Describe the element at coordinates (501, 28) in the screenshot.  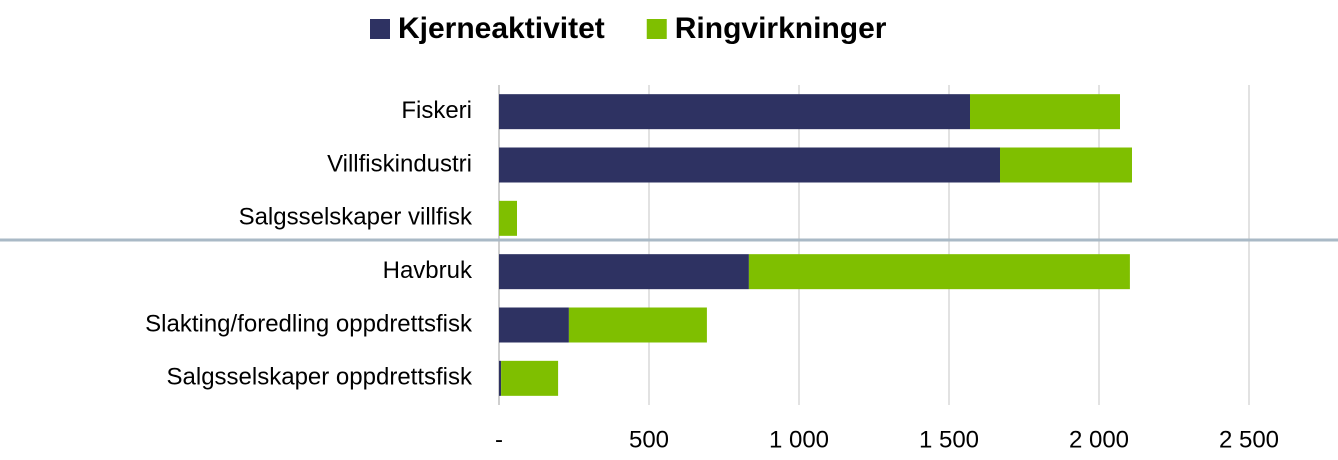
I see `legend-label: Kjerneaktivitet` at that location.